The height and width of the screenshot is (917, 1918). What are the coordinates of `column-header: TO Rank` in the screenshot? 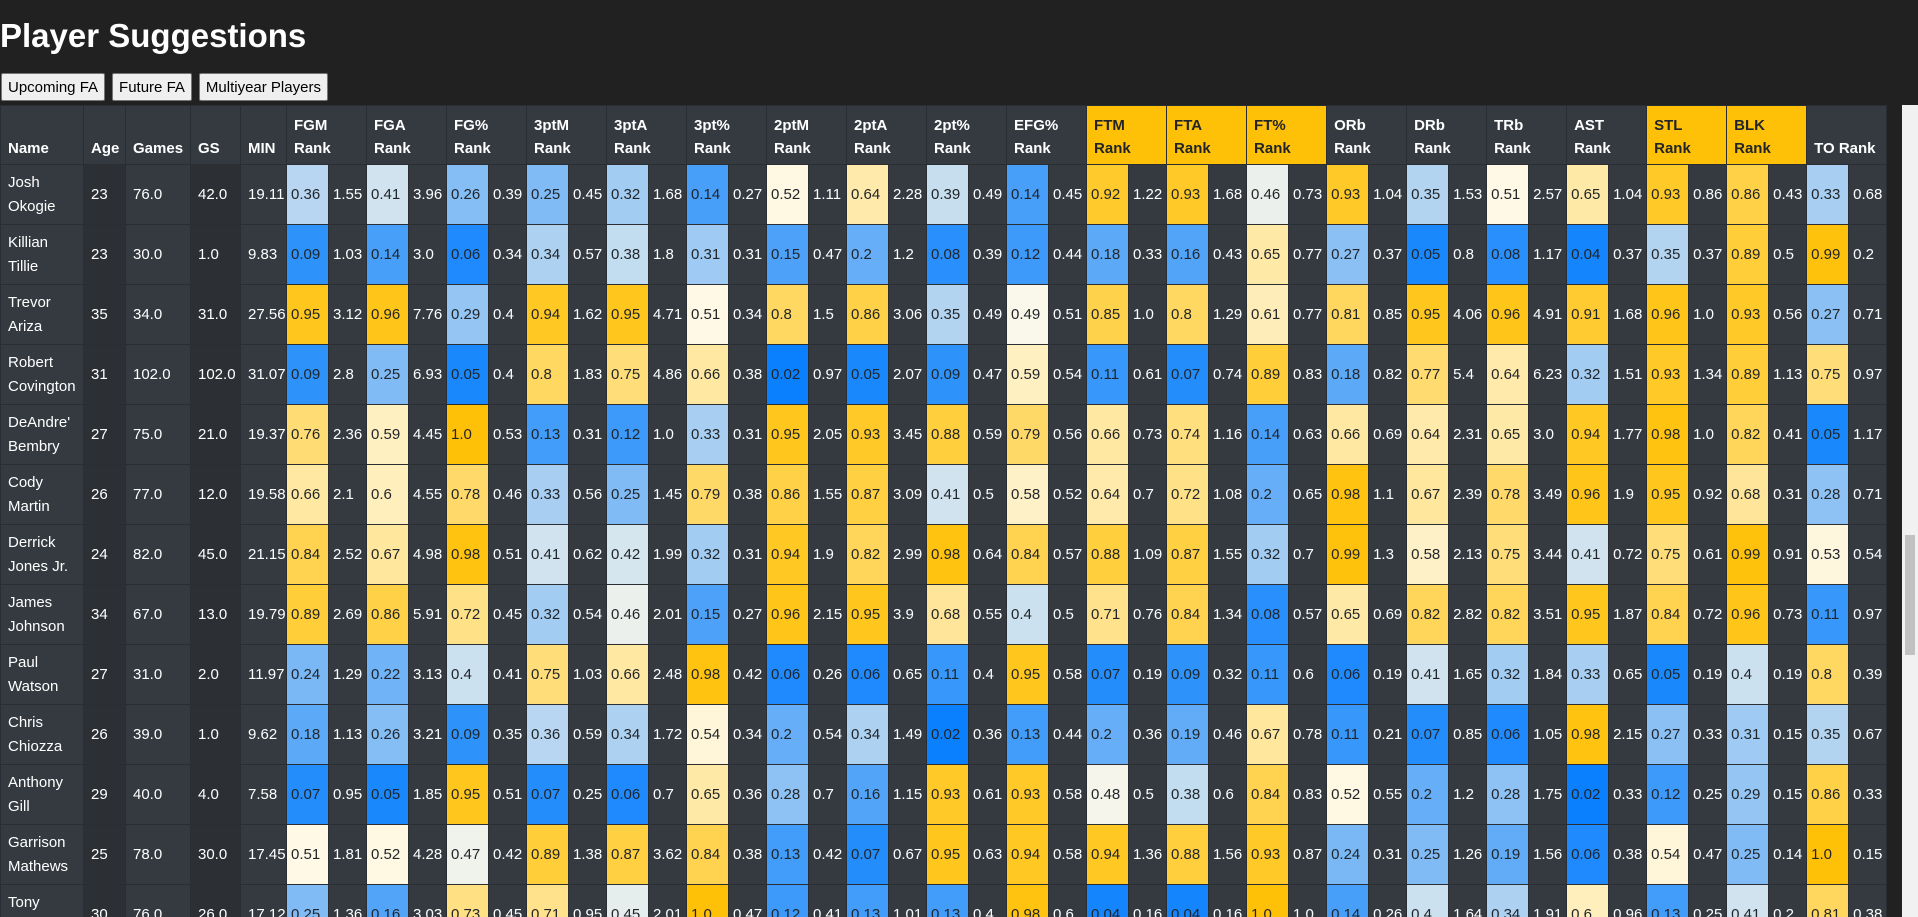 It's located at (1847, 135).